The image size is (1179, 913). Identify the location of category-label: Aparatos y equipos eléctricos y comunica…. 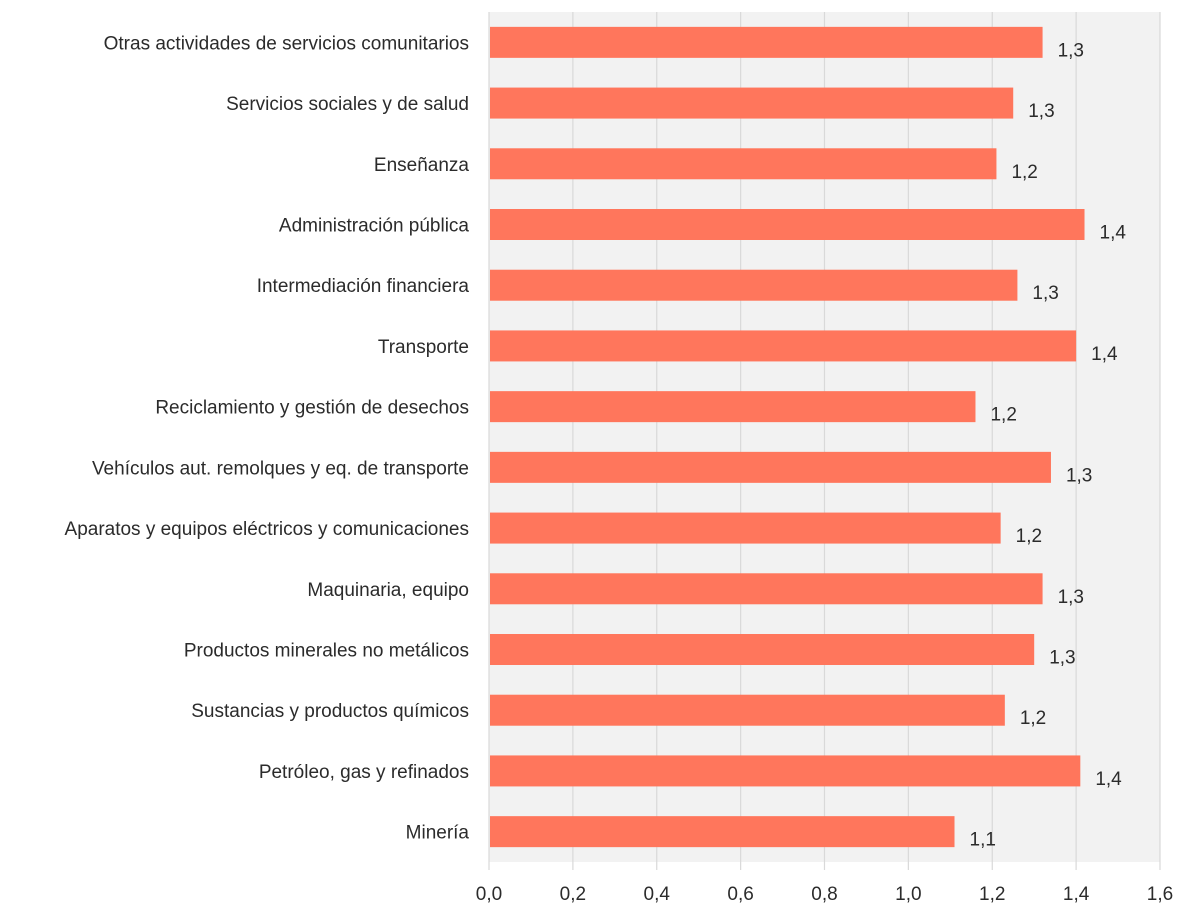
(267, 529).